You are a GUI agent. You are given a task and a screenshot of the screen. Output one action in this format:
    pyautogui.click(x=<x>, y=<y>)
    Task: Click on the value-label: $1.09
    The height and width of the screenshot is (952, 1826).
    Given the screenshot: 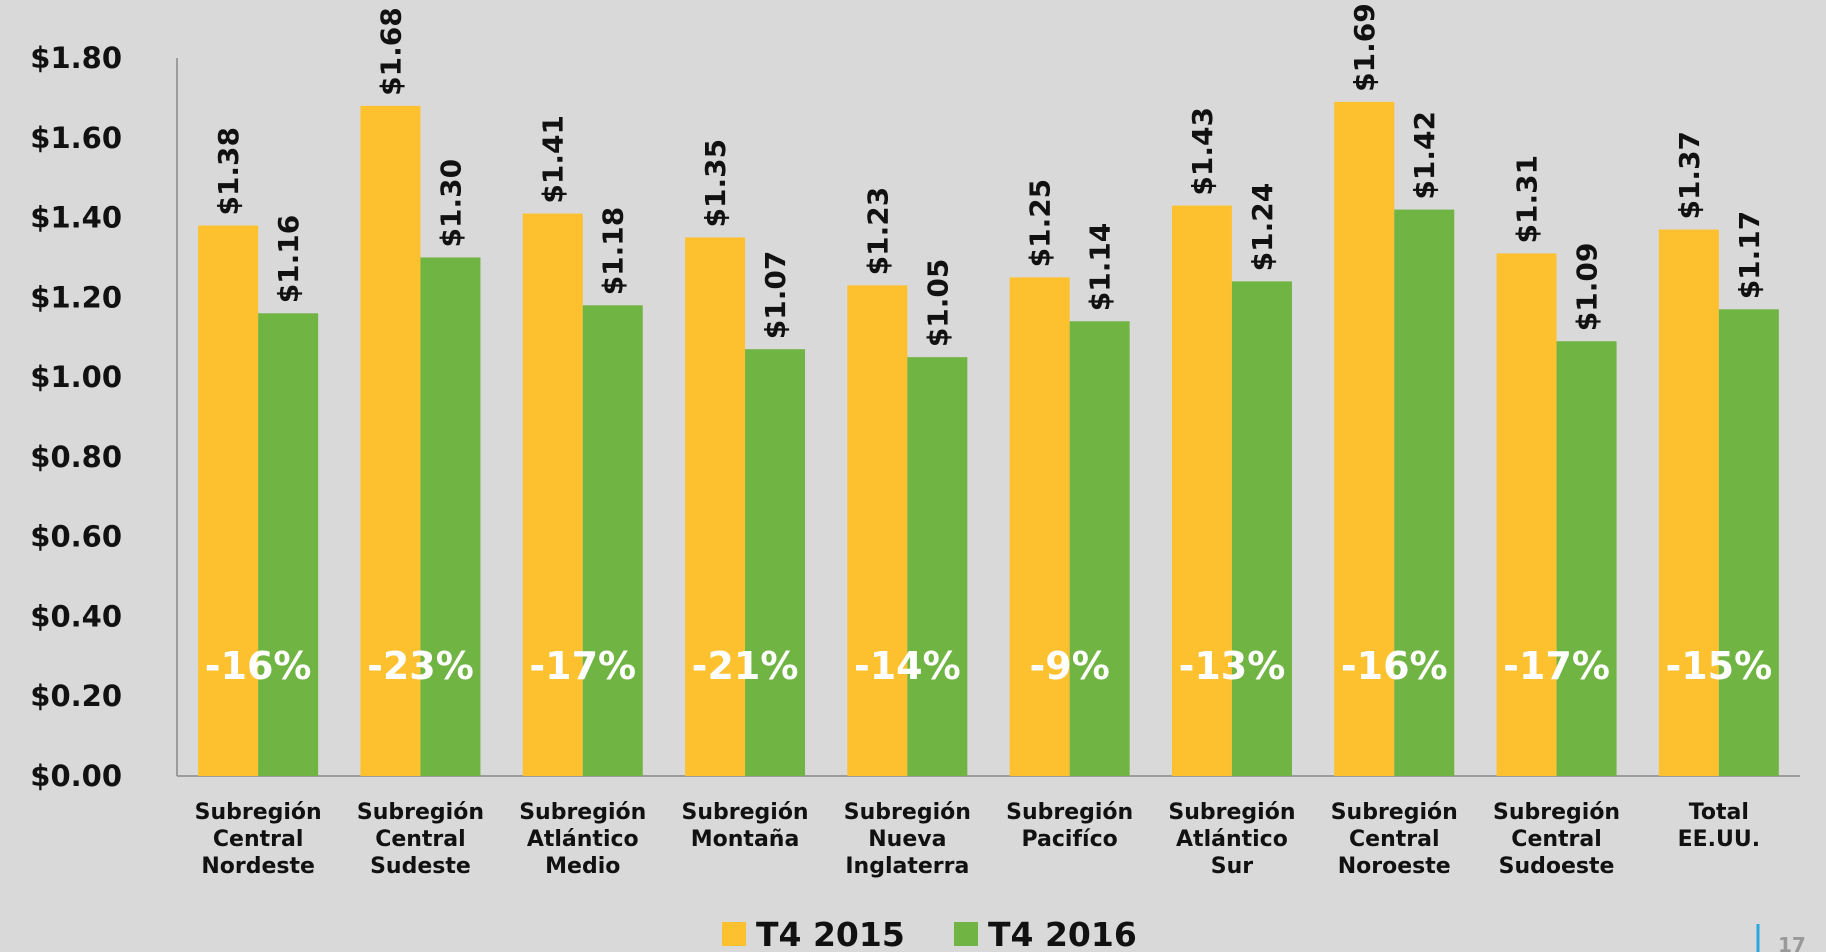 What is the action you would take?
    pyautogui.click(x=1587, y=287)
    